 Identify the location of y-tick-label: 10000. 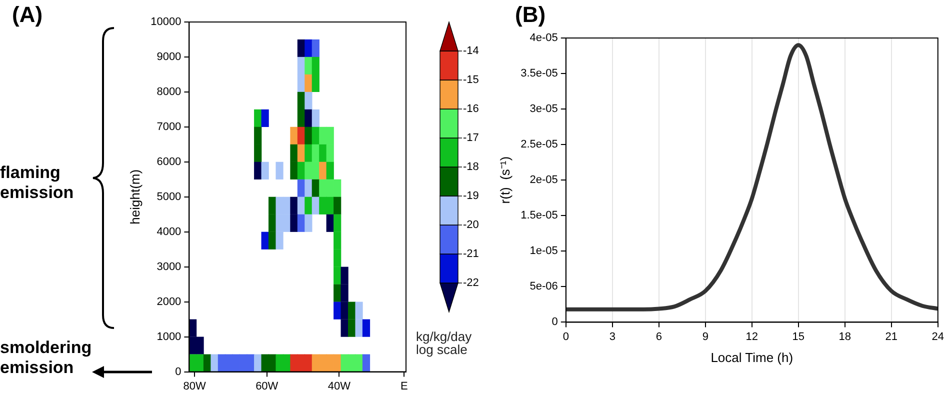
(166, 22).